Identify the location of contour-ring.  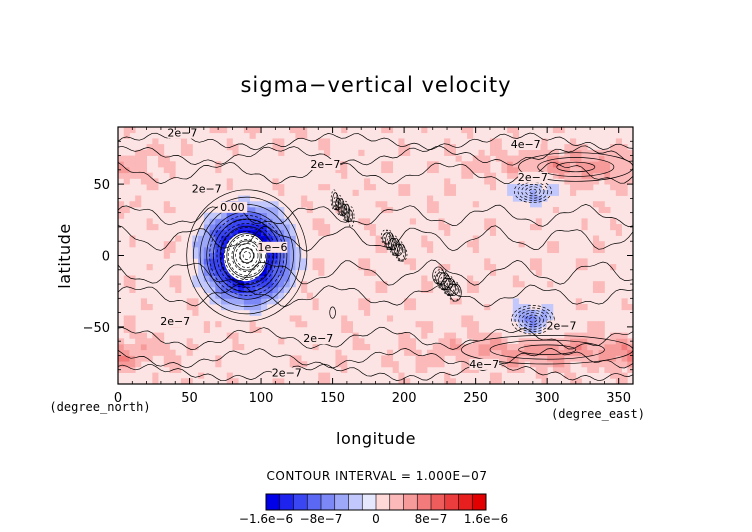
(247, 255).